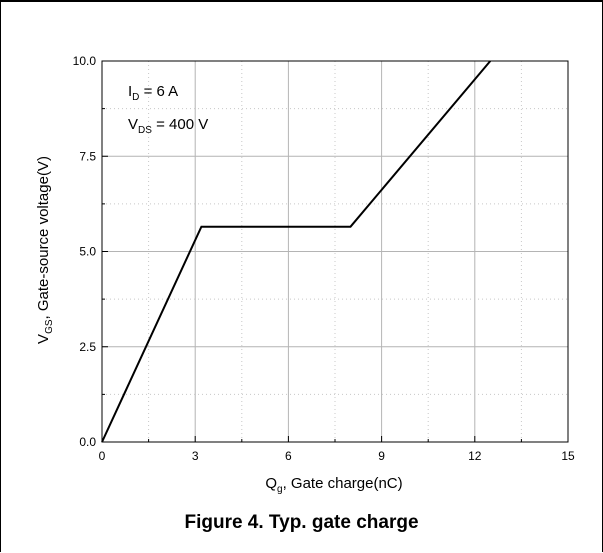 Image resolution: width=603 pixels, height=553 pixels. Describe the element at coordinates (87, 347) in the screenshot. I see `y-tick-label: 2.5` at that location.